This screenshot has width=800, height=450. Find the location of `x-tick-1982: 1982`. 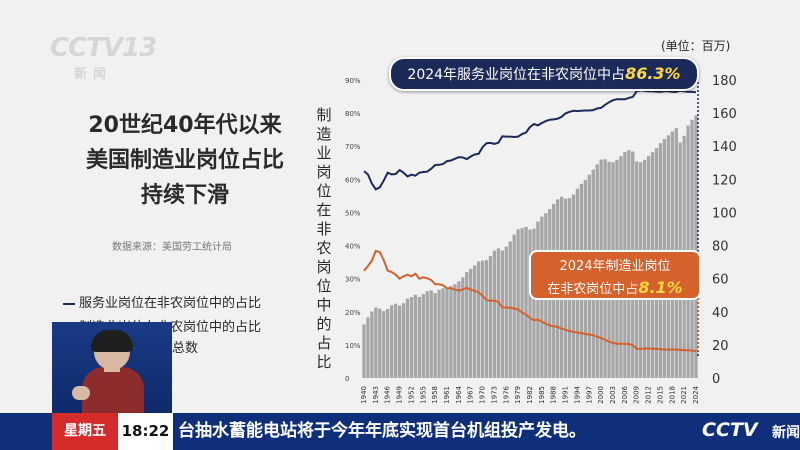

x-tick-1982: 1982 is located at coordinates (530, 395).